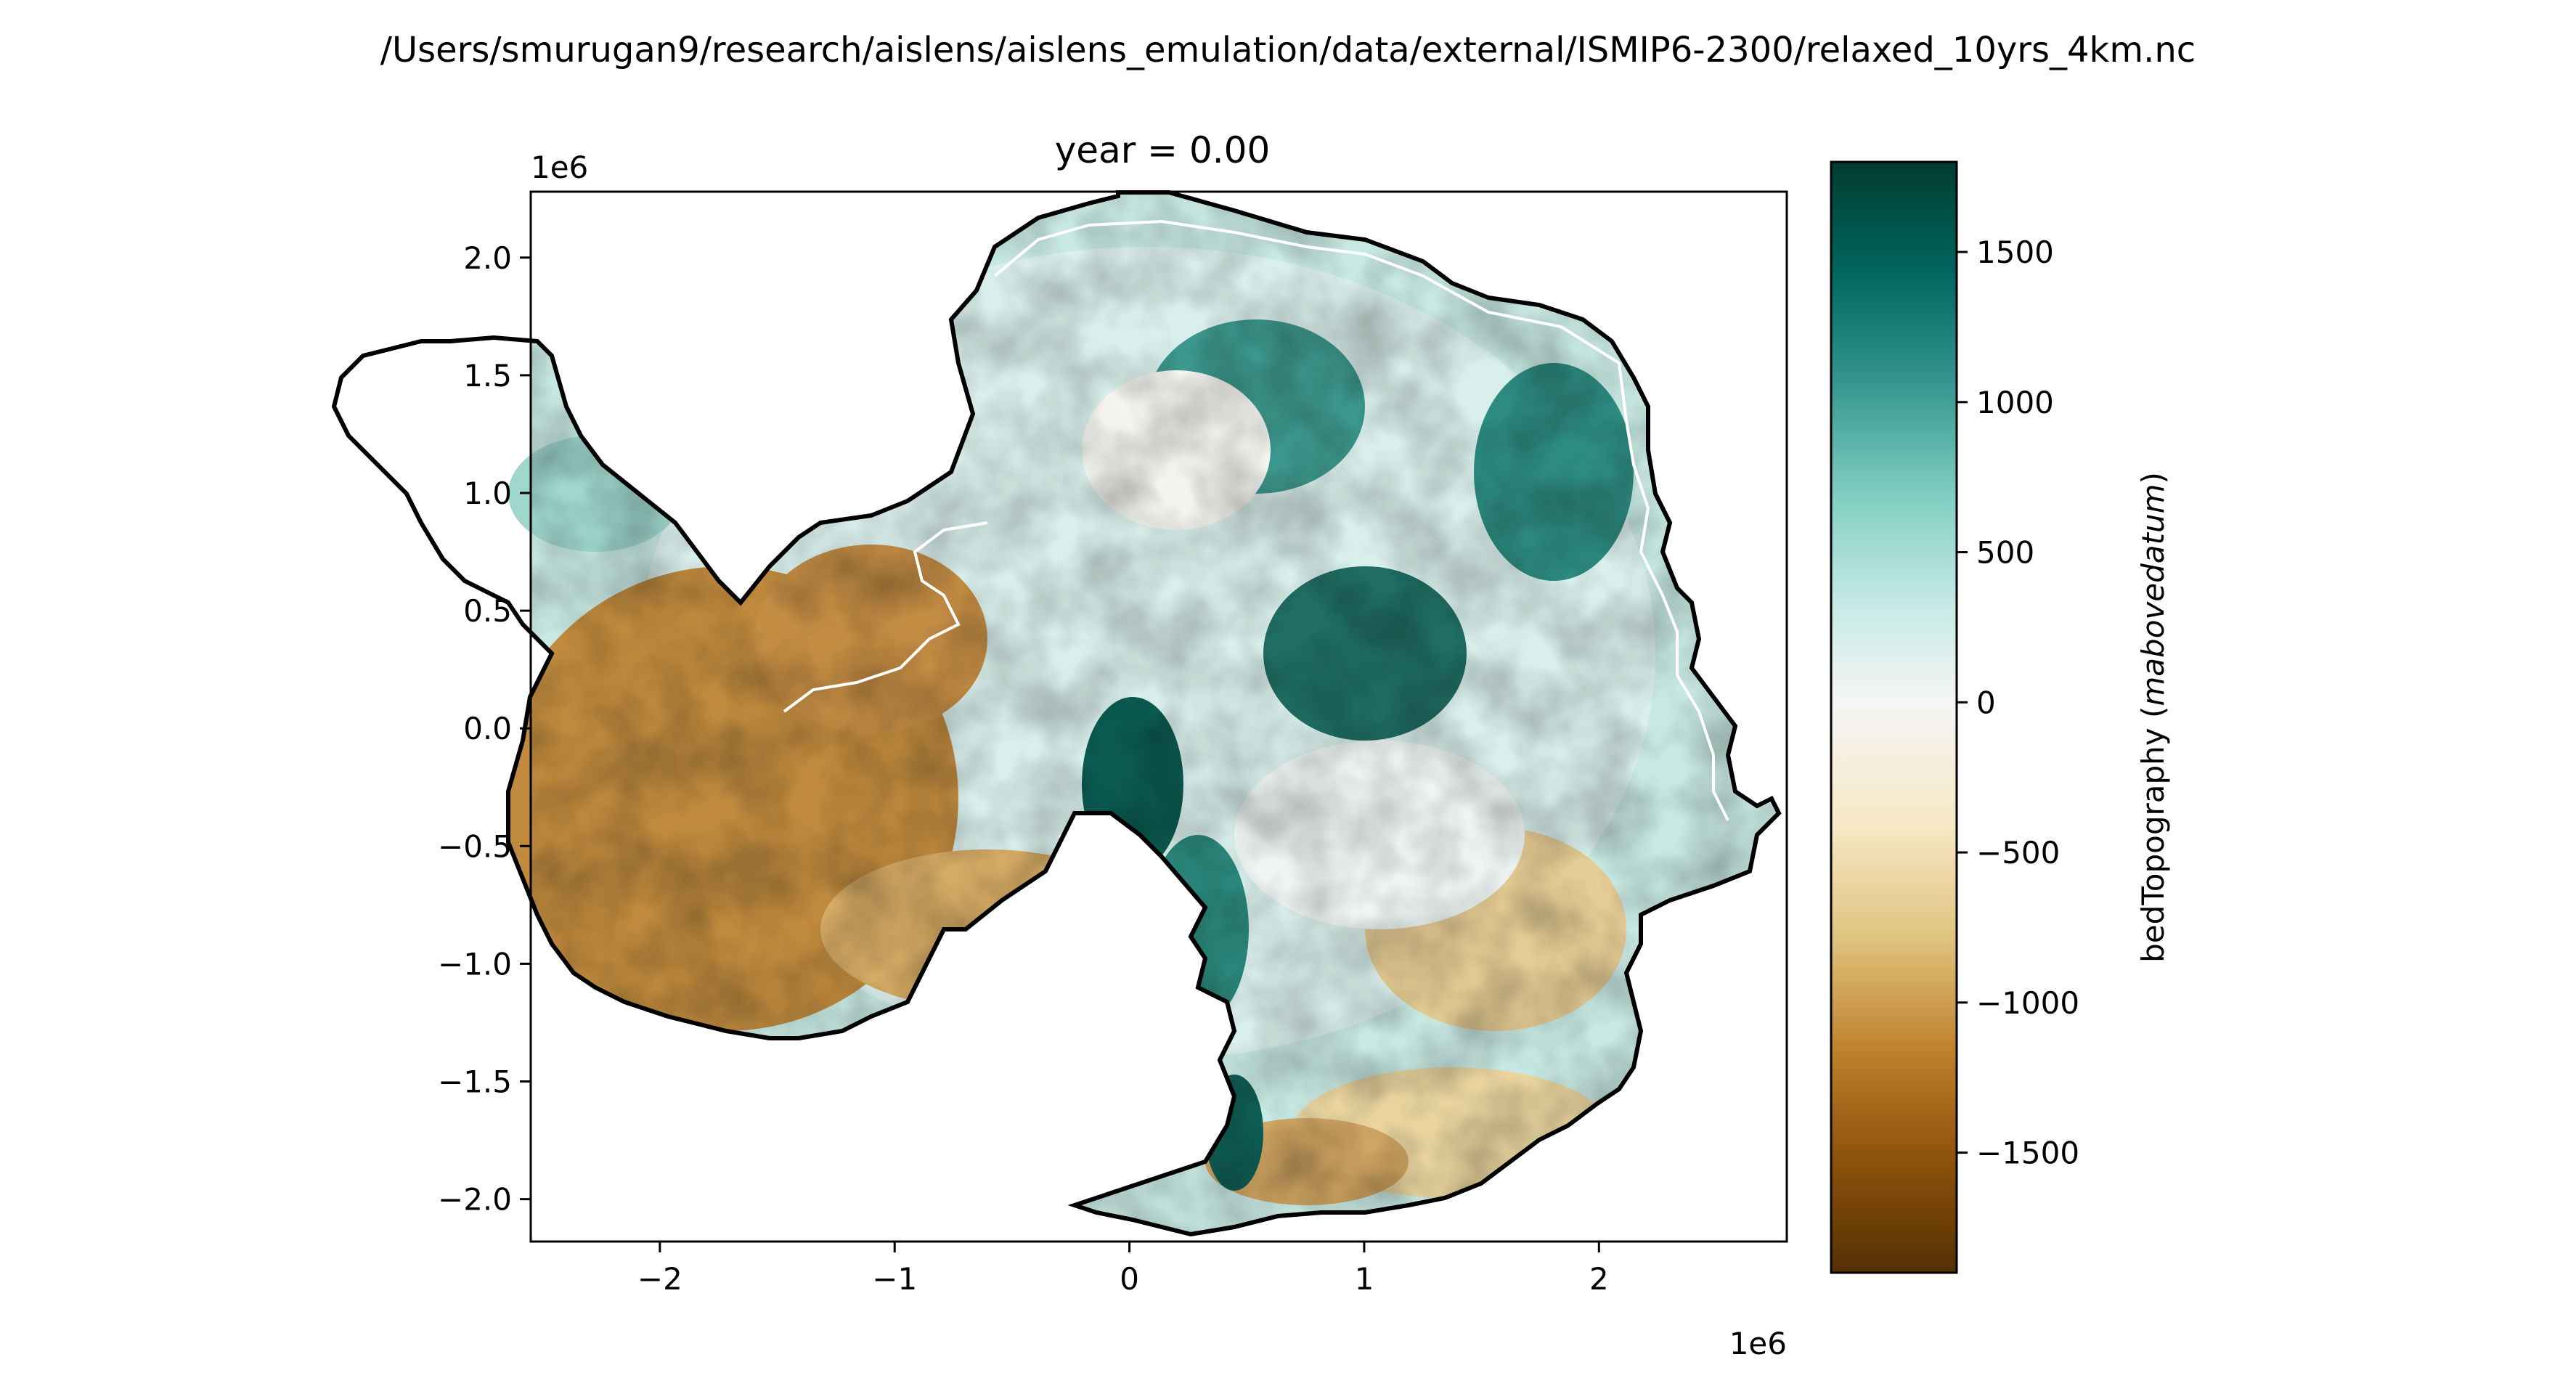  I want to click on y-offset-label: 1e6, so click(559, 167).